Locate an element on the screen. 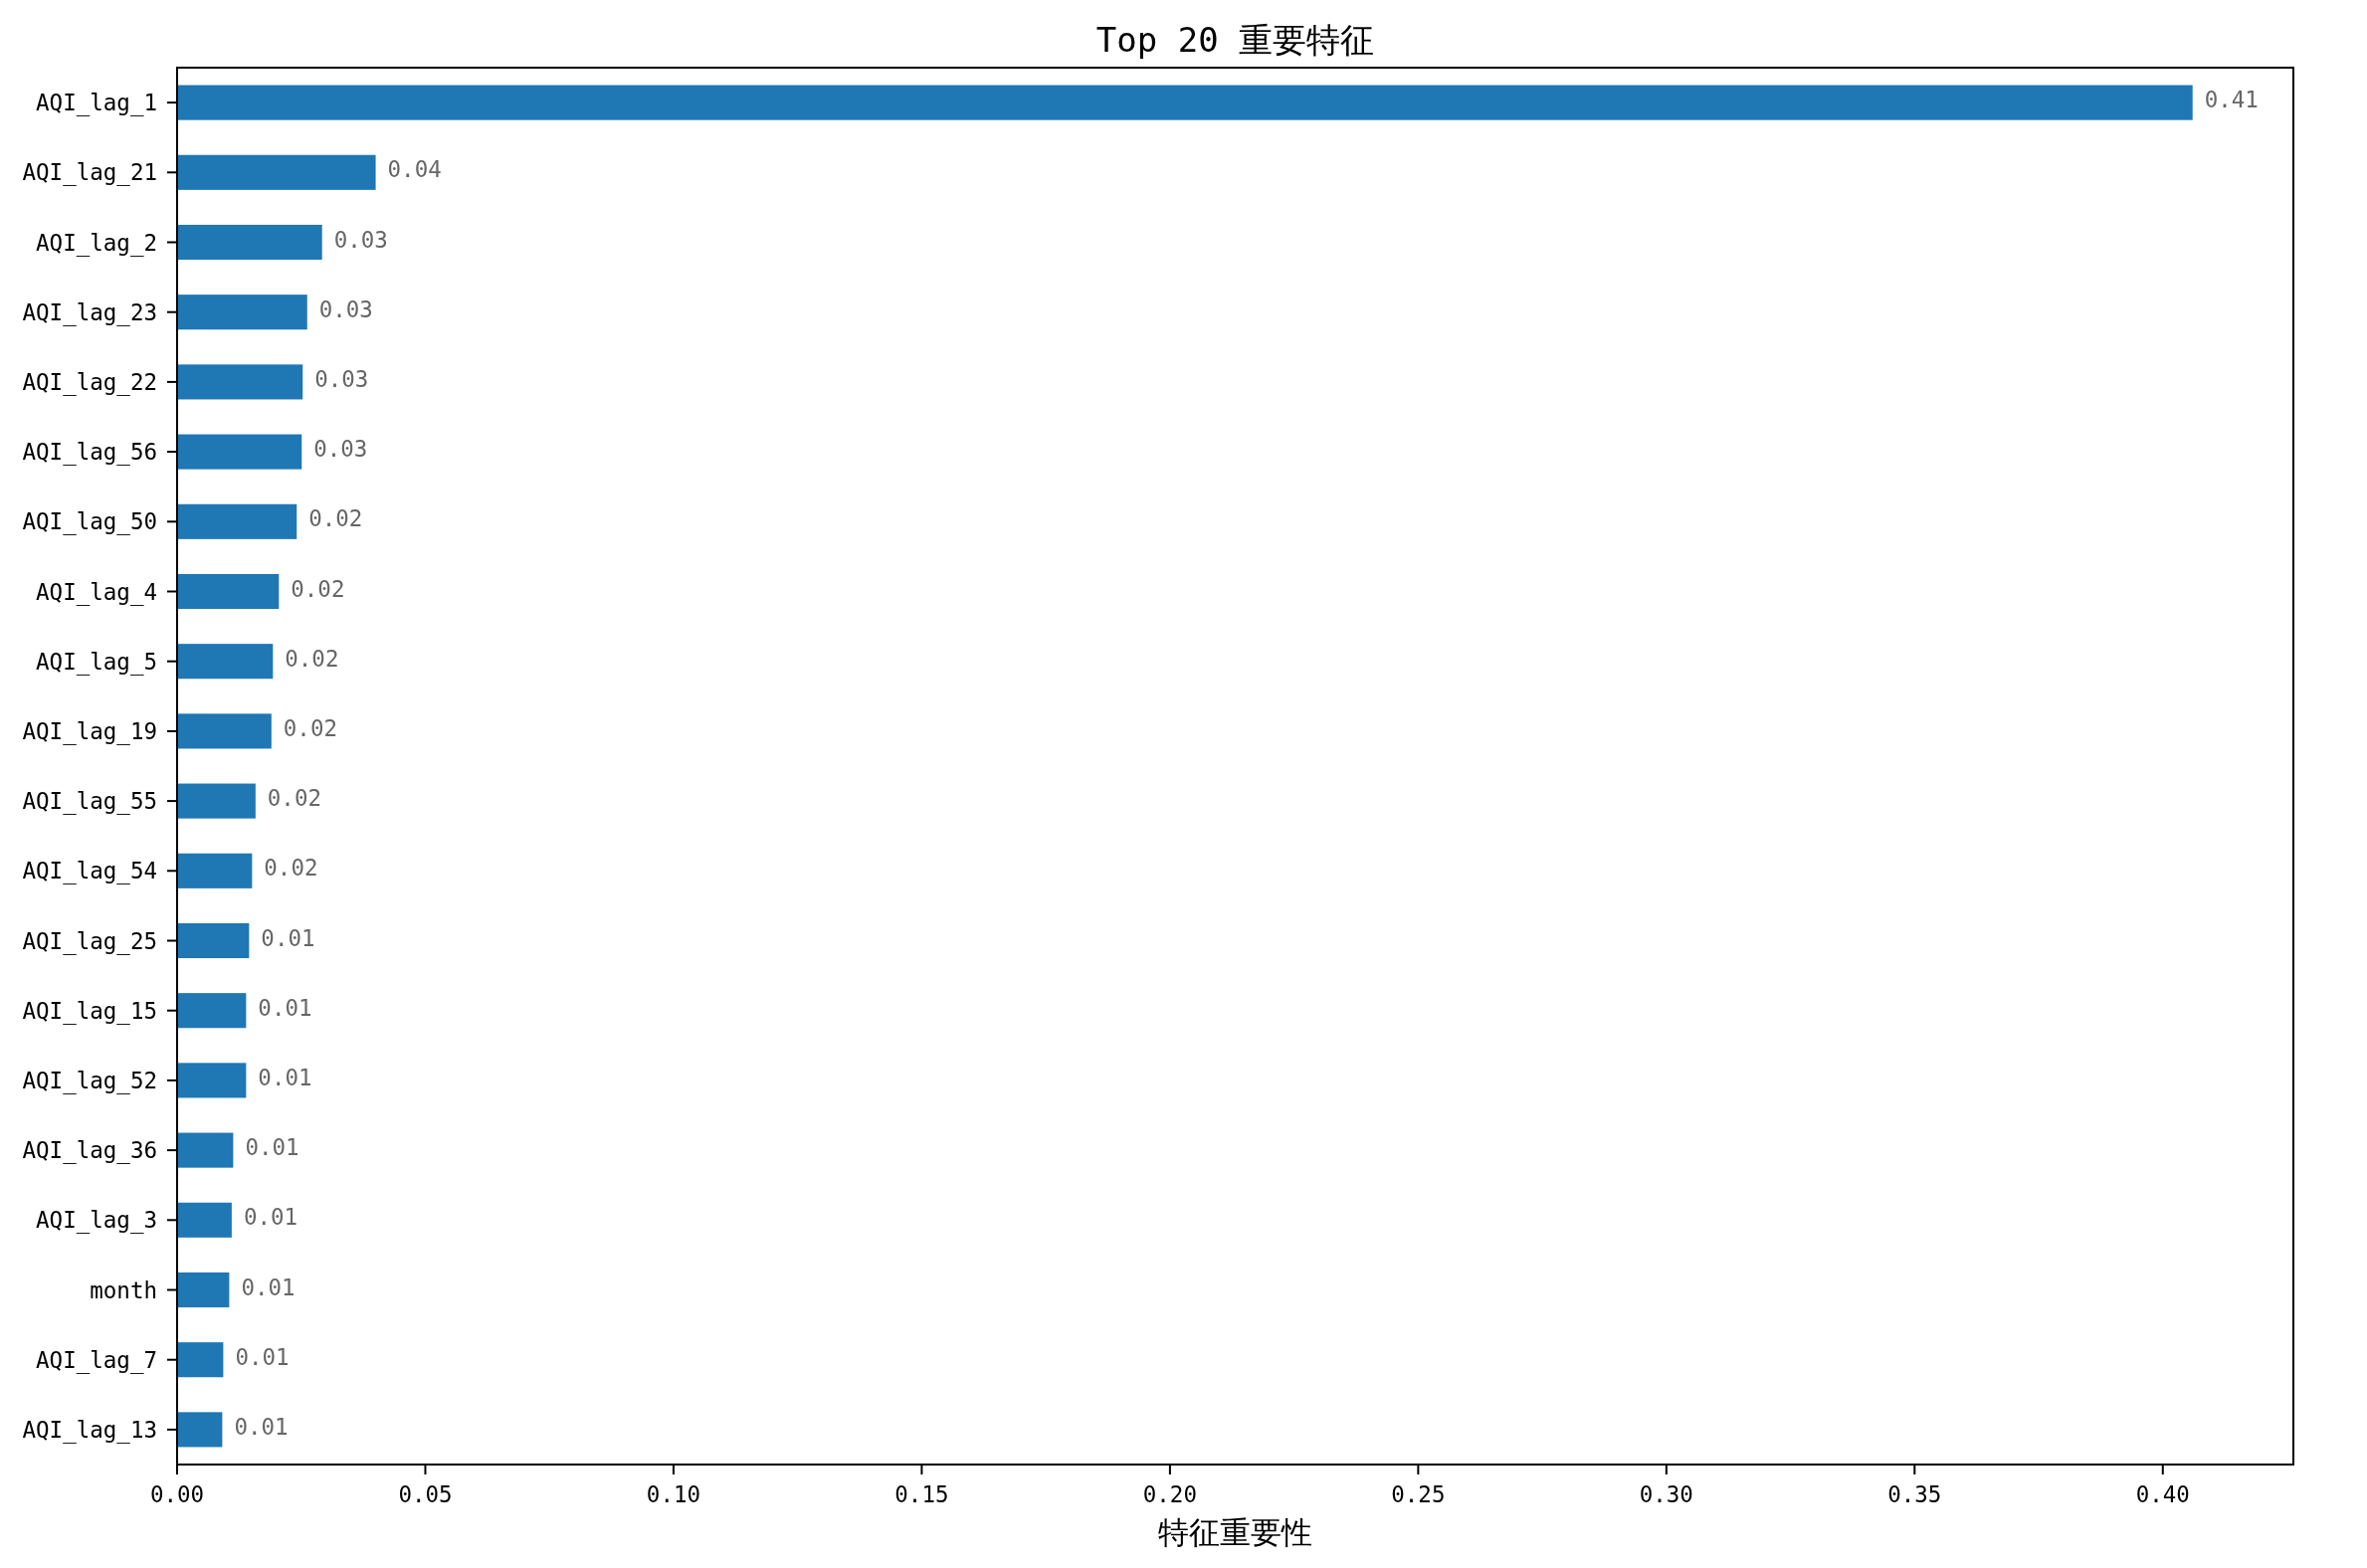 This screenshot has width=2367, height=1568. y-tick-label: AQI_lag_4 is located at coordinates (96, 592).